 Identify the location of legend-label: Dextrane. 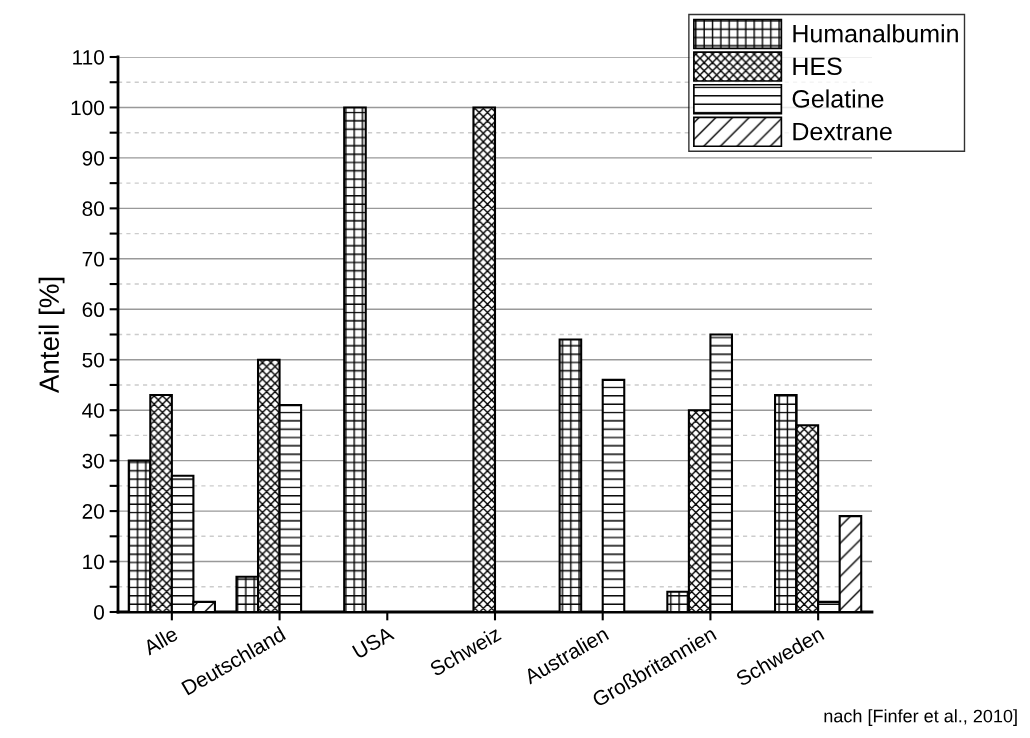
(842, 131).